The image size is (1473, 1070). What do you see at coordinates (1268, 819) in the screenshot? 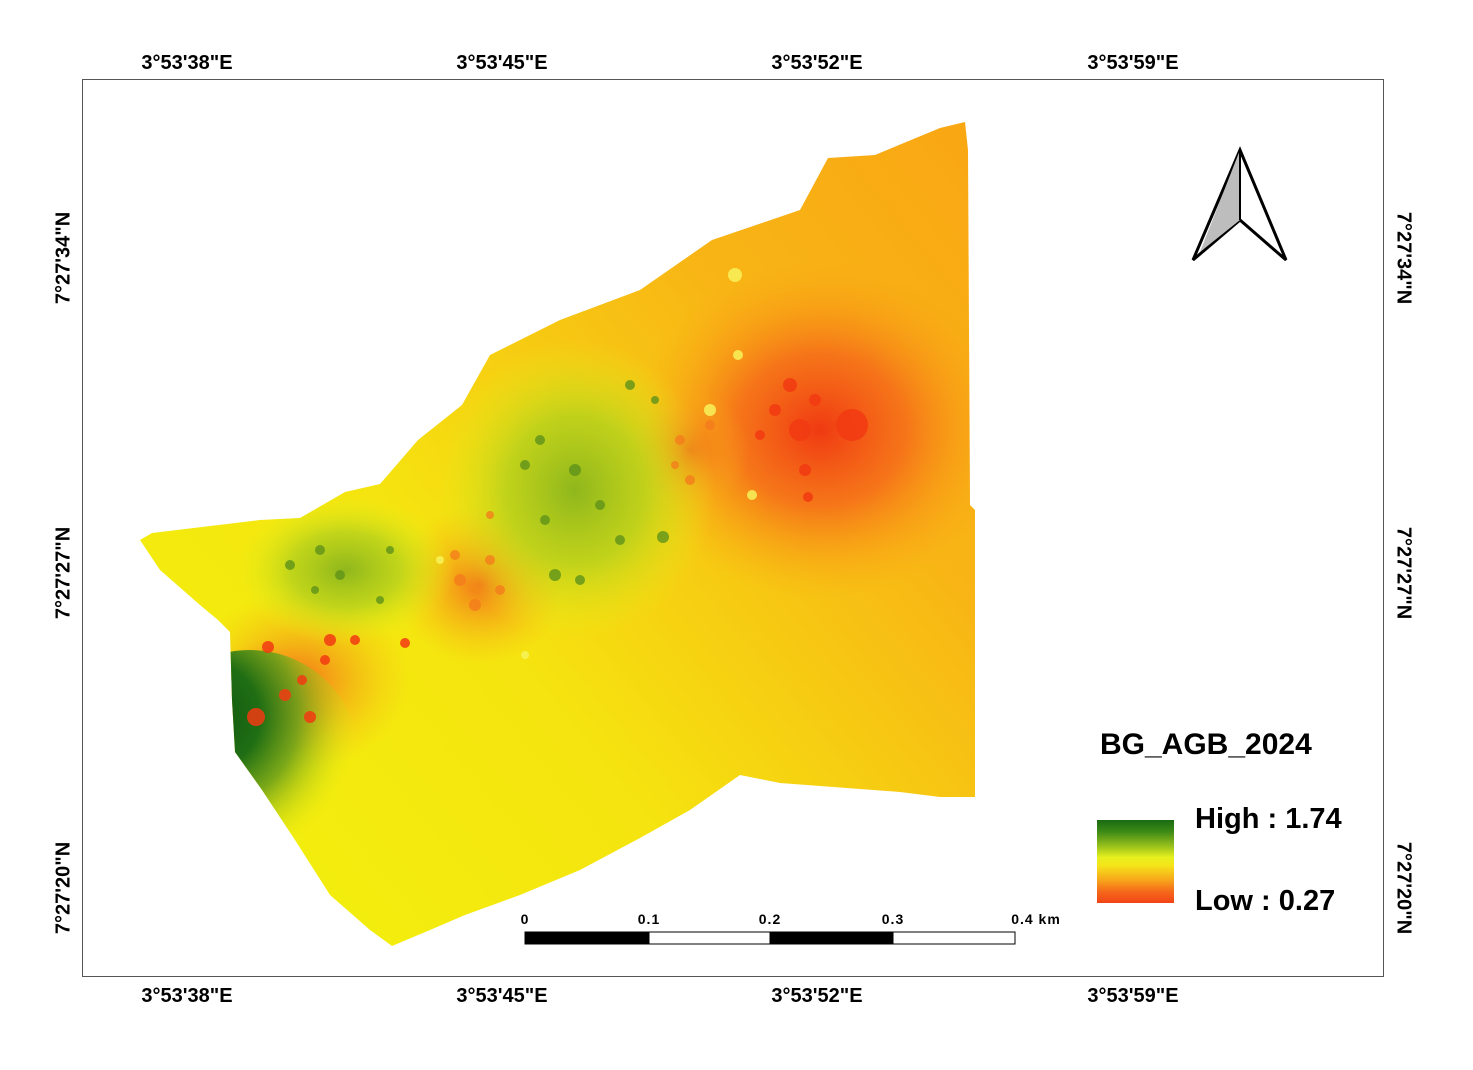
I see `legend-high-label: High : 1.74` at bounding box center [1268, 819].